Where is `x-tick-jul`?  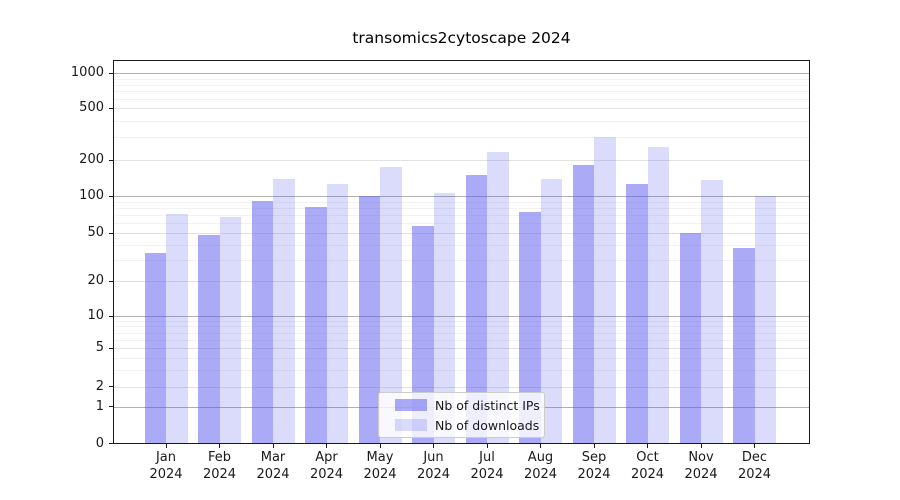
x-tick-jul is located at coordinates (487, 446).